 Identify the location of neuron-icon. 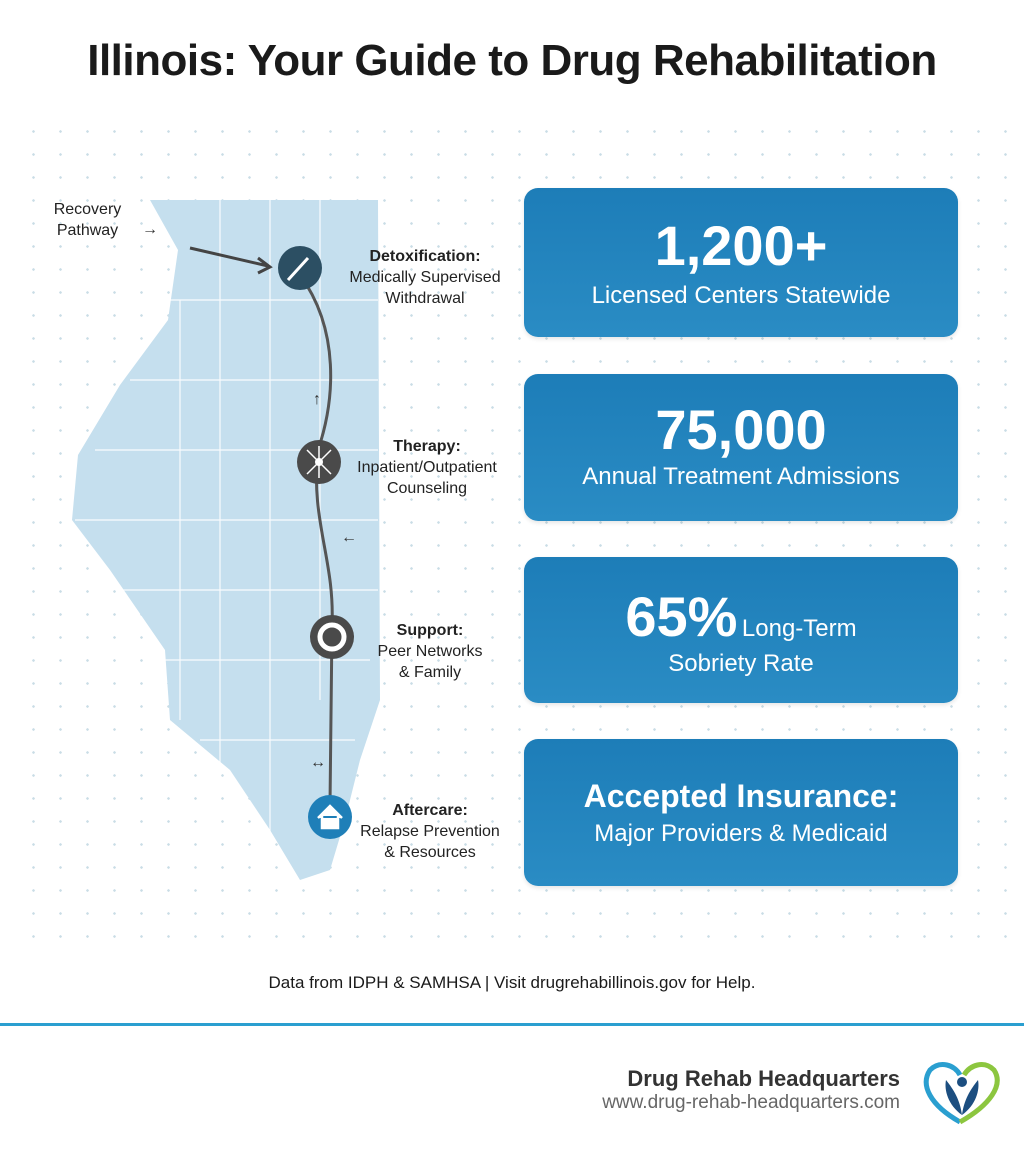
(319, 462).